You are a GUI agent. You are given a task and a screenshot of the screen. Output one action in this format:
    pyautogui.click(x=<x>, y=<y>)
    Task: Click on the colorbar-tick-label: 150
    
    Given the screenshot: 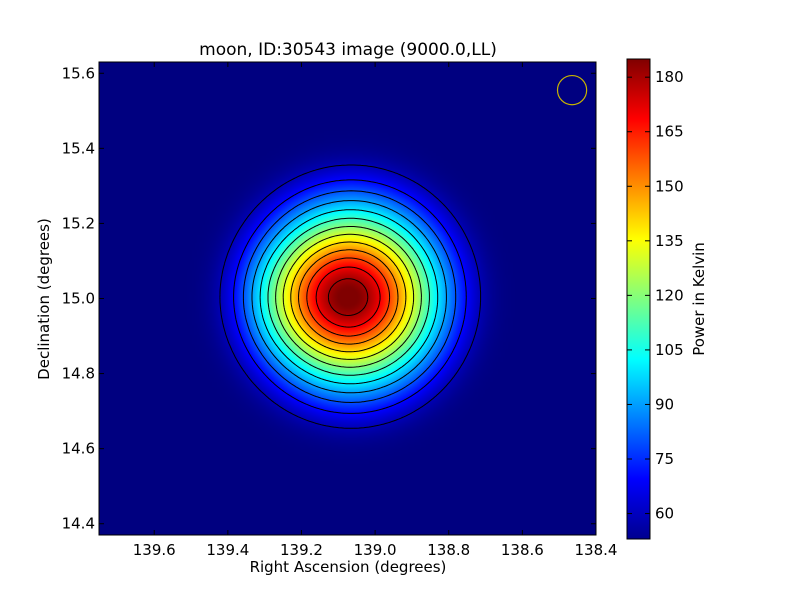 What is the action you would take?
    pyautogui.click(x=669, y=186)
    